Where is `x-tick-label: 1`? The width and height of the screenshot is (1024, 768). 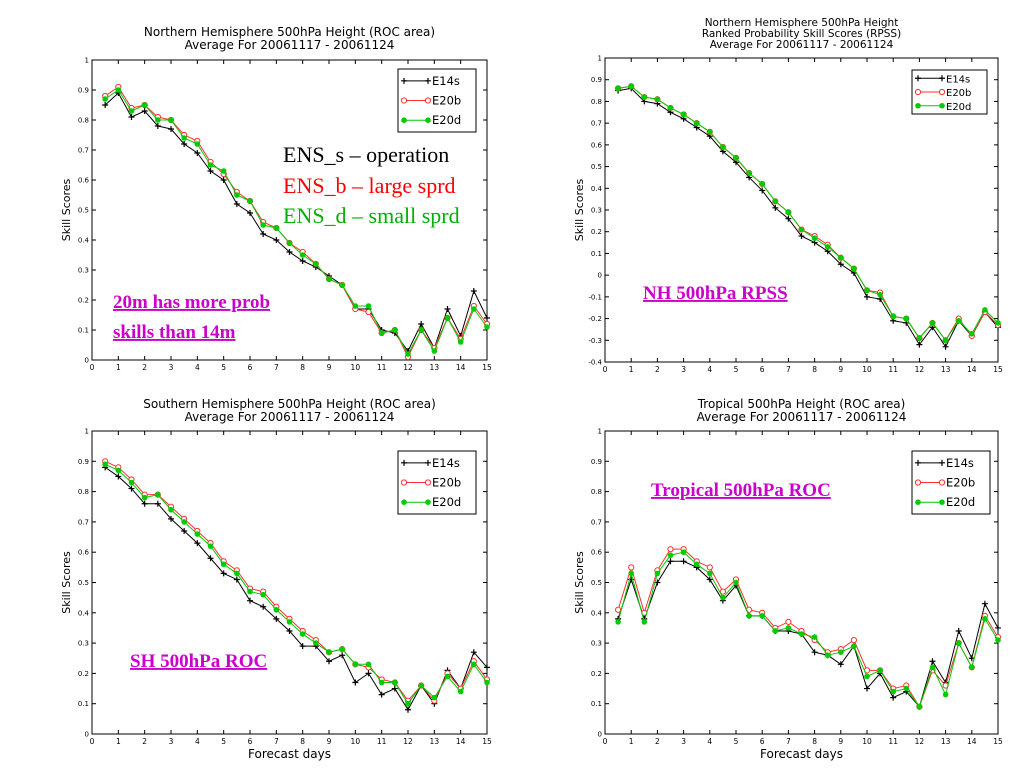
x-tick-label: 1 is located at coordinates (631, 369).